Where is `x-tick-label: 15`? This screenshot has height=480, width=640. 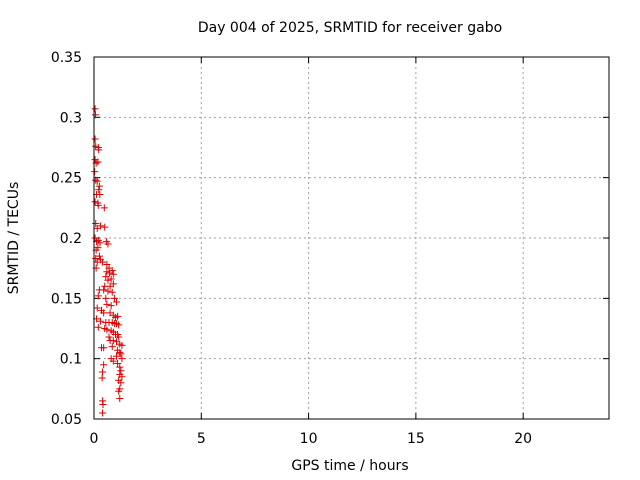 x-tick-label: 15 is located at coordinates (416, 439).